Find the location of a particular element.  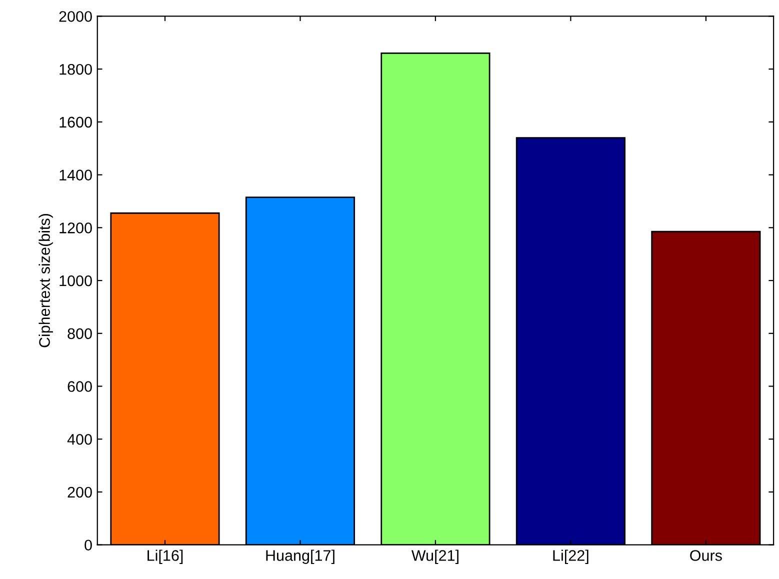

y-tick-label: 800 is located at coordinates (80, 334).